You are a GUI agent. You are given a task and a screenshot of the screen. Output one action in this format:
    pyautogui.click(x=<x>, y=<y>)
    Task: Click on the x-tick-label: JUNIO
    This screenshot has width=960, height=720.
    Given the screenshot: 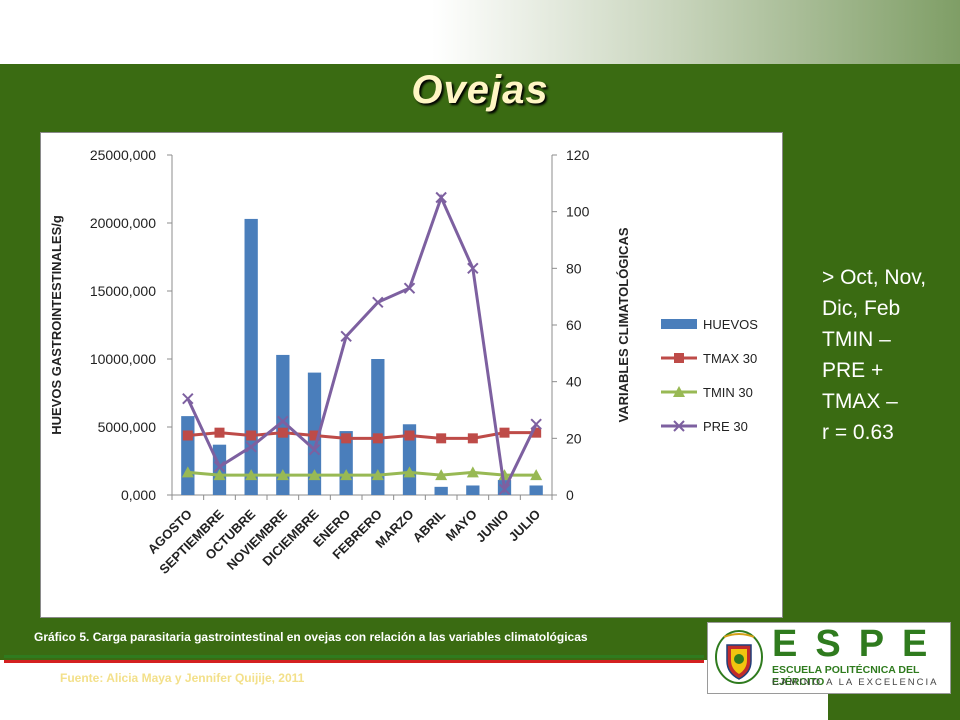 What is the action you would take?
    pyautogui.click(x=492, y=526)
    